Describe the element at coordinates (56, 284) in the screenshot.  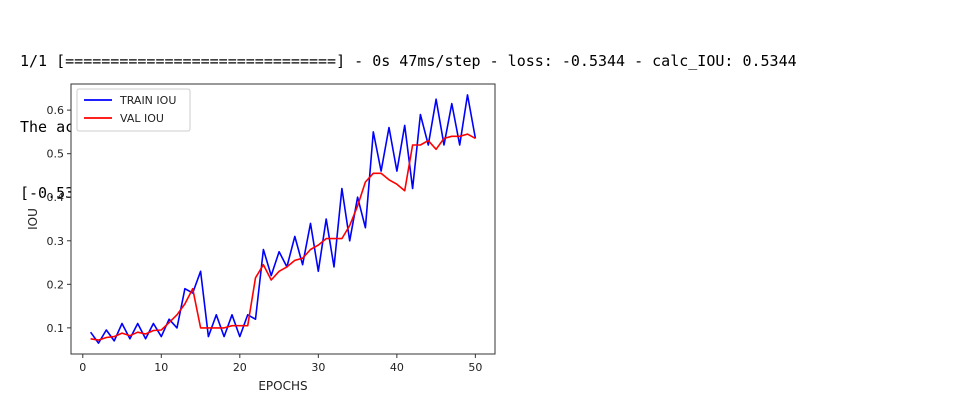
I see `y-tick-label: 0.2` at that location.